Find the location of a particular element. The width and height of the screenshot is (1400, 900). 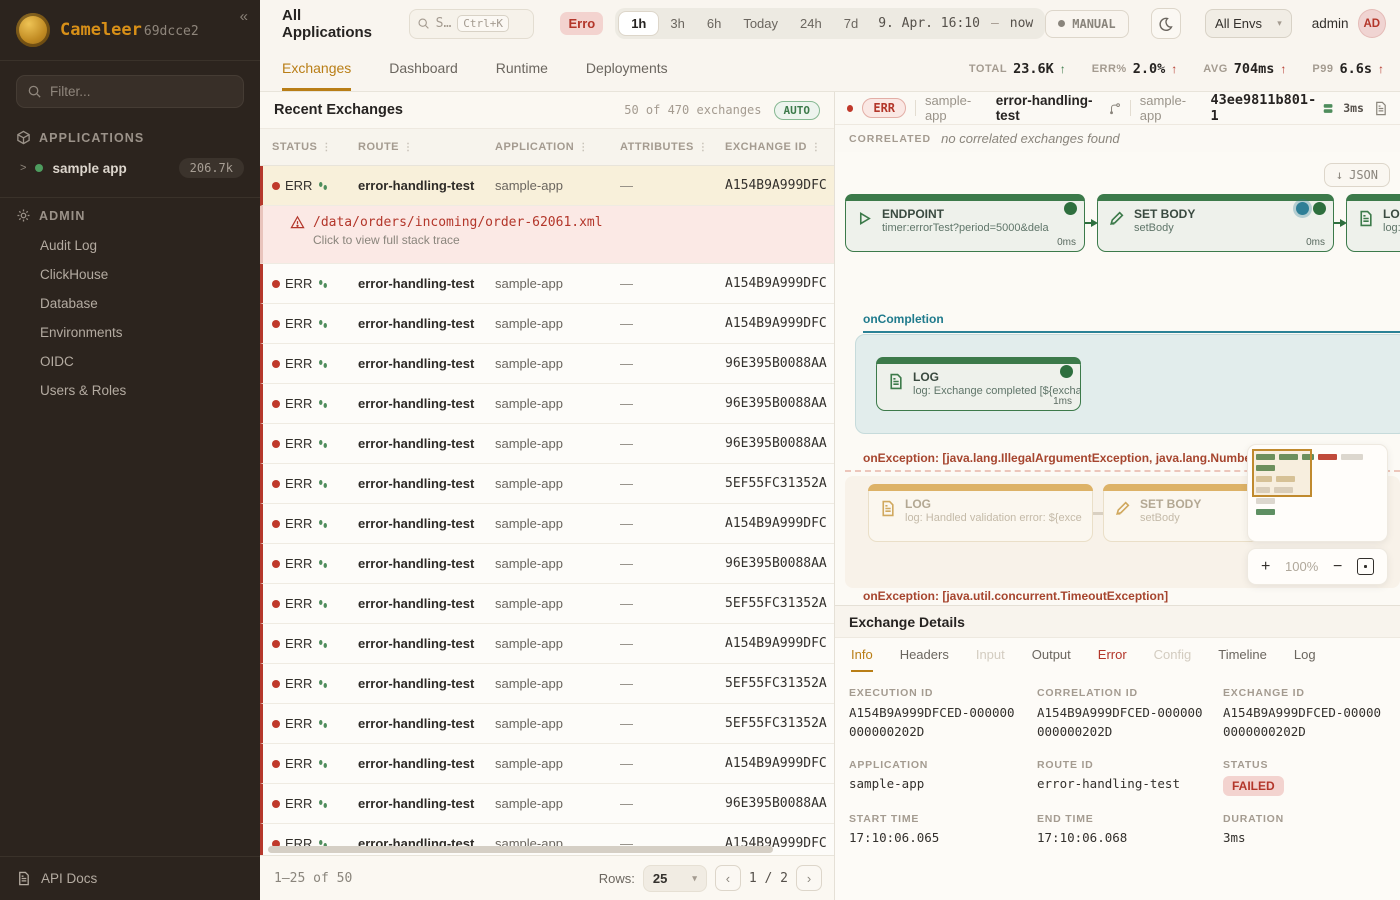

avatar: AD is located at coordinates (1371, 23).